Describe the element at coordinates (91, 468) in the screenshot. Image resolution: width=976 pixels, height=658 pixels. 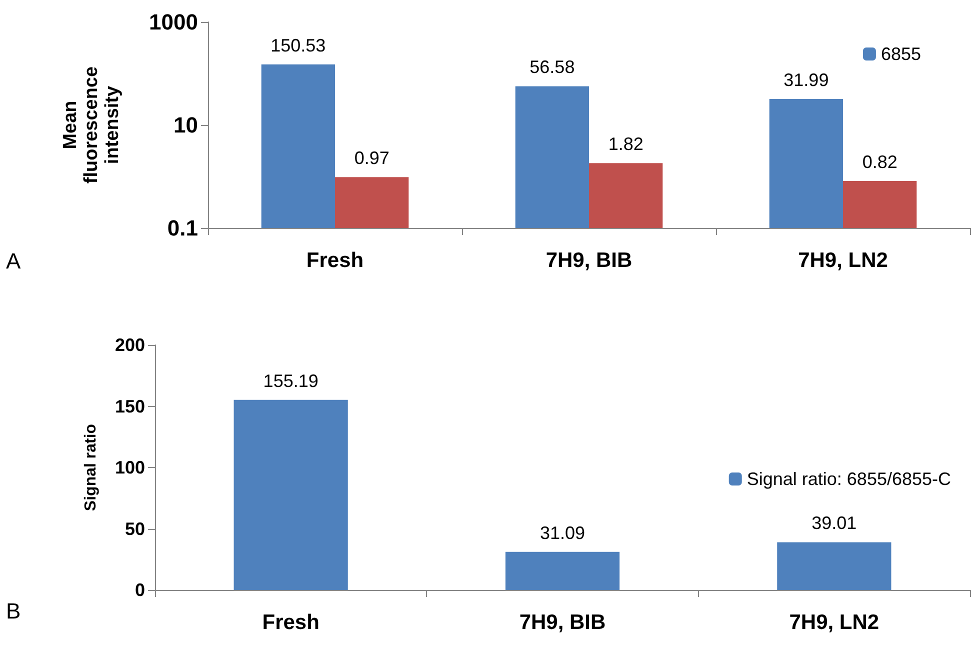
I see `y-axis-title: Signal ratio` at that location.